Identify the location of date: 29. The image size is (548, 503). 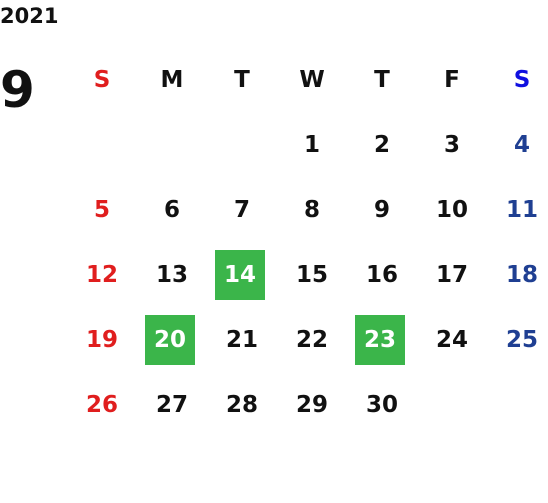
(311, 405).